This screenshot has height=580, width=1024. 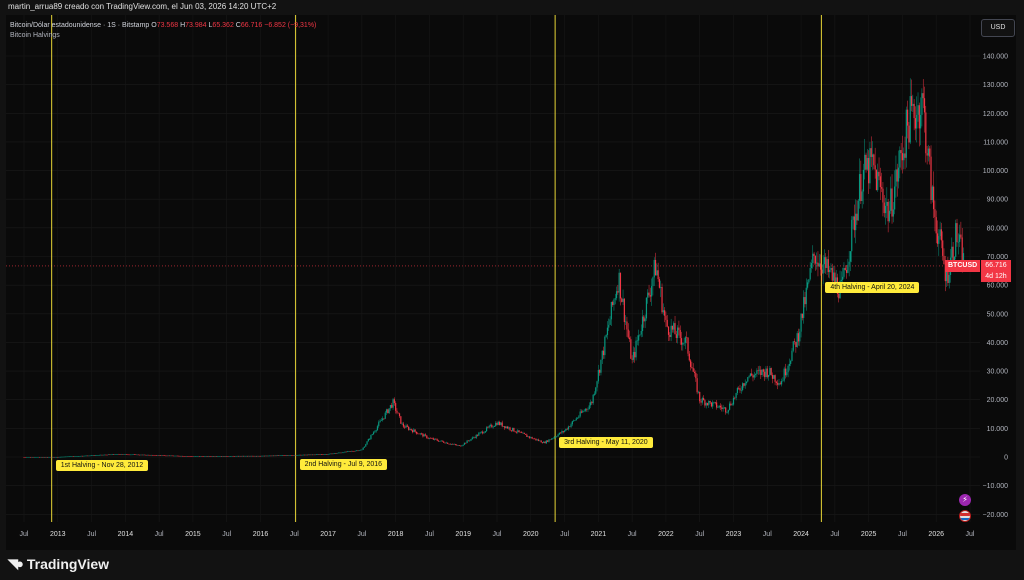 What do you see at coordinates (965, 500) in the screenshot?
I see `lightning-icon: ⚡` at bounding box center [965, 500].